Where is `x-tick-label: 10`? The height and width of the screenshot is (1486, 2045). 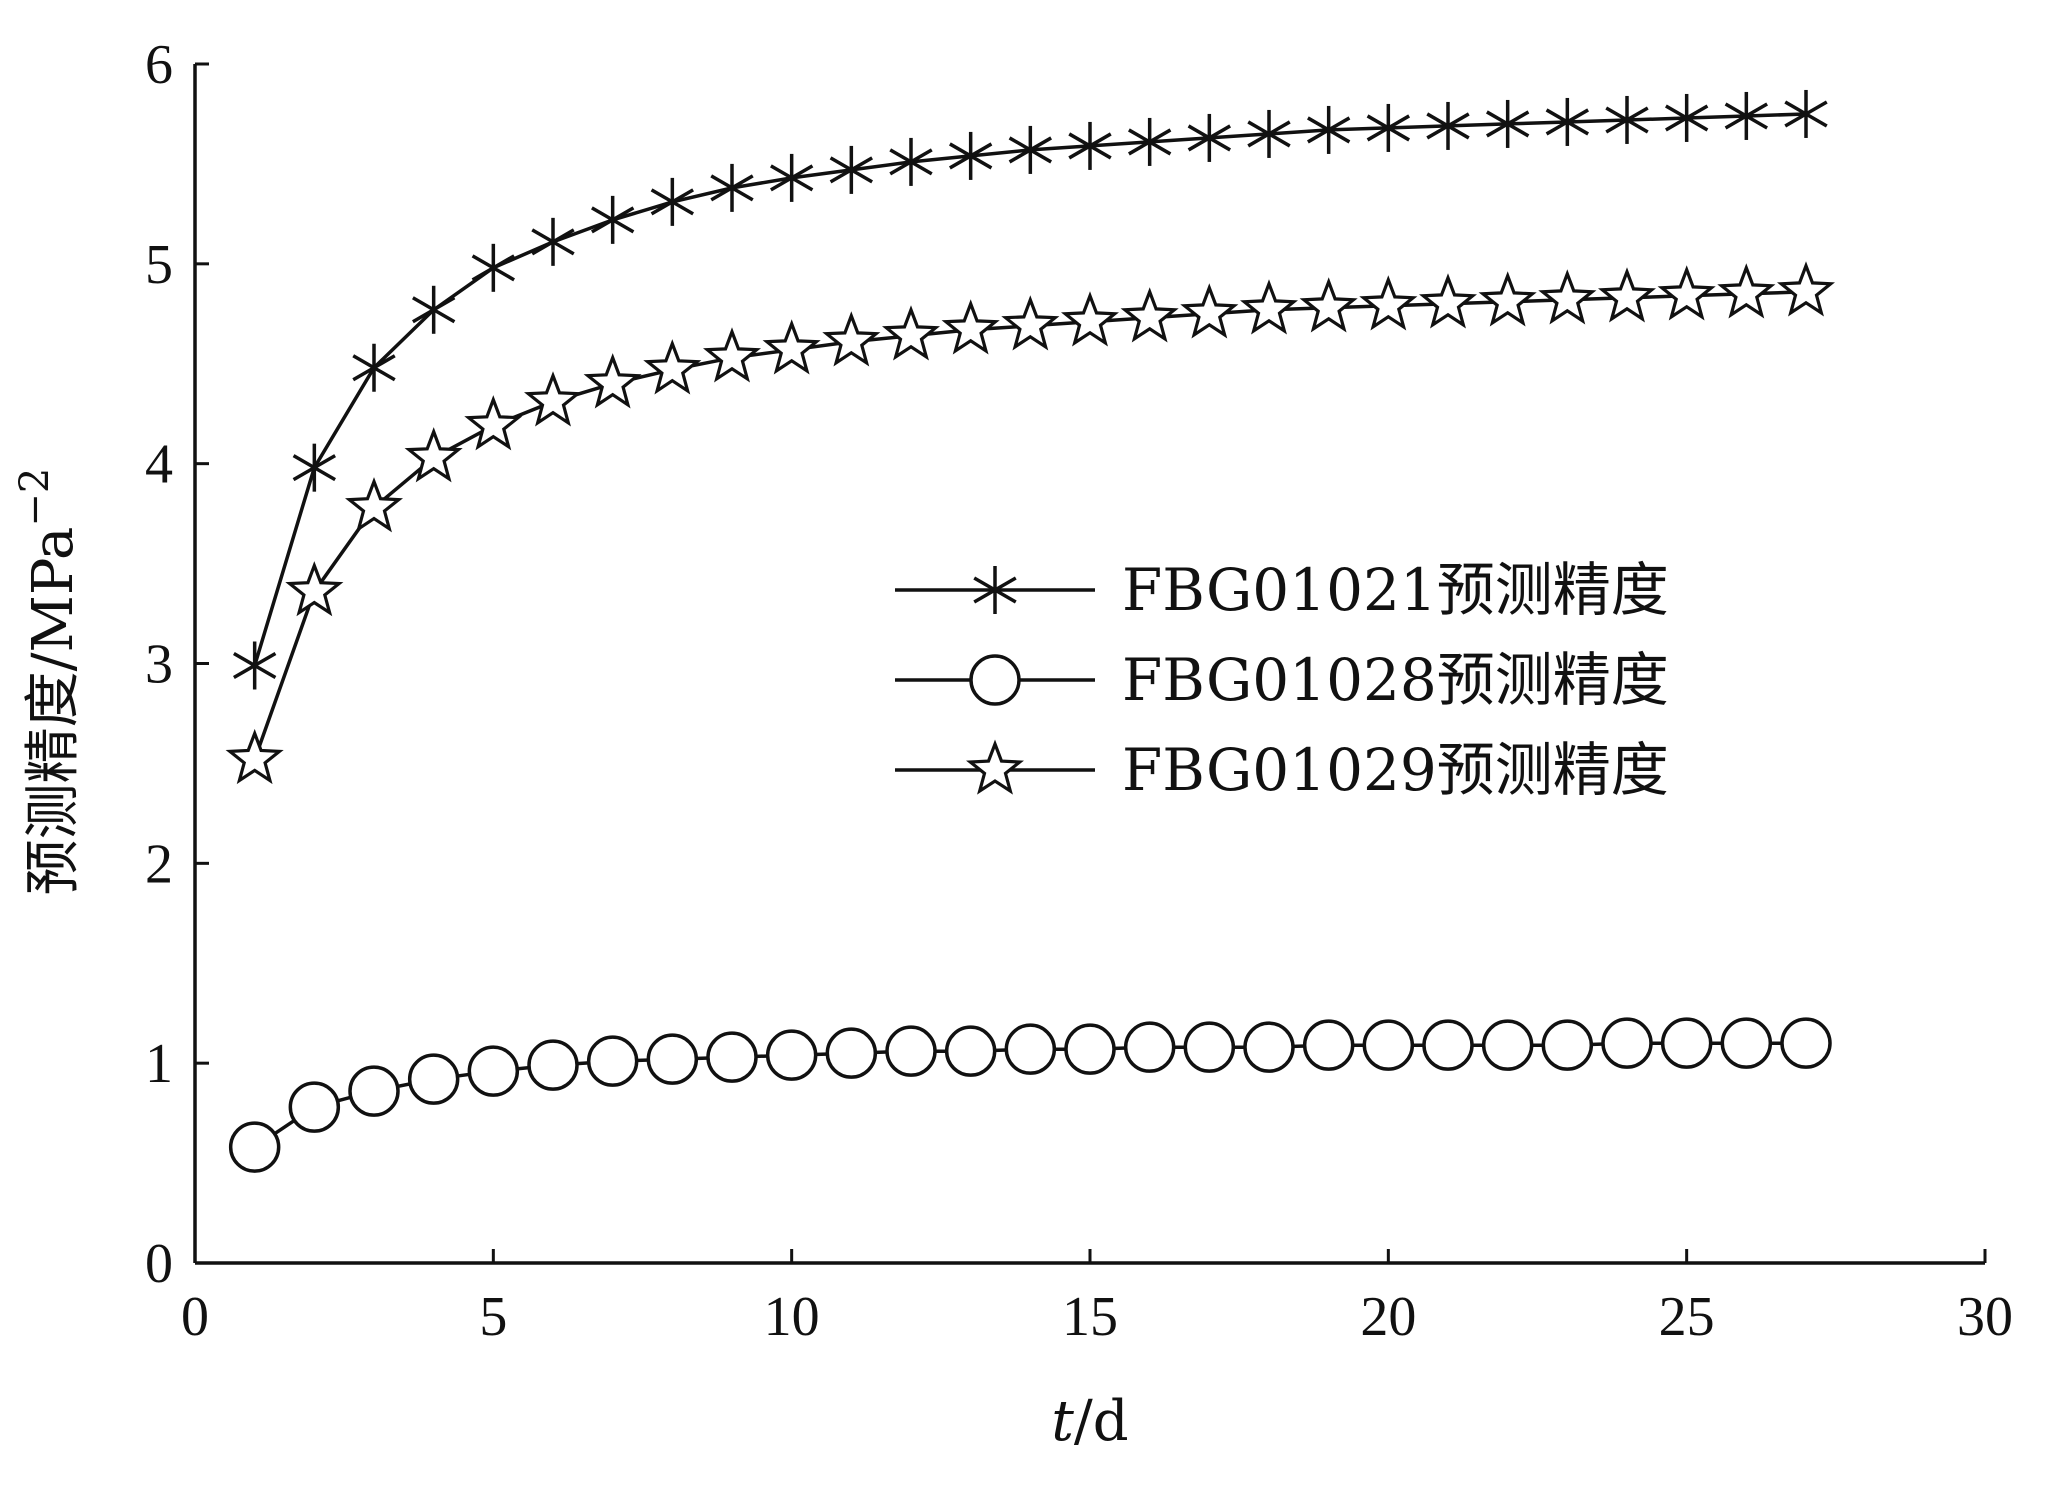 x-tick-label: 10 is located at coordinates (792, 1317).